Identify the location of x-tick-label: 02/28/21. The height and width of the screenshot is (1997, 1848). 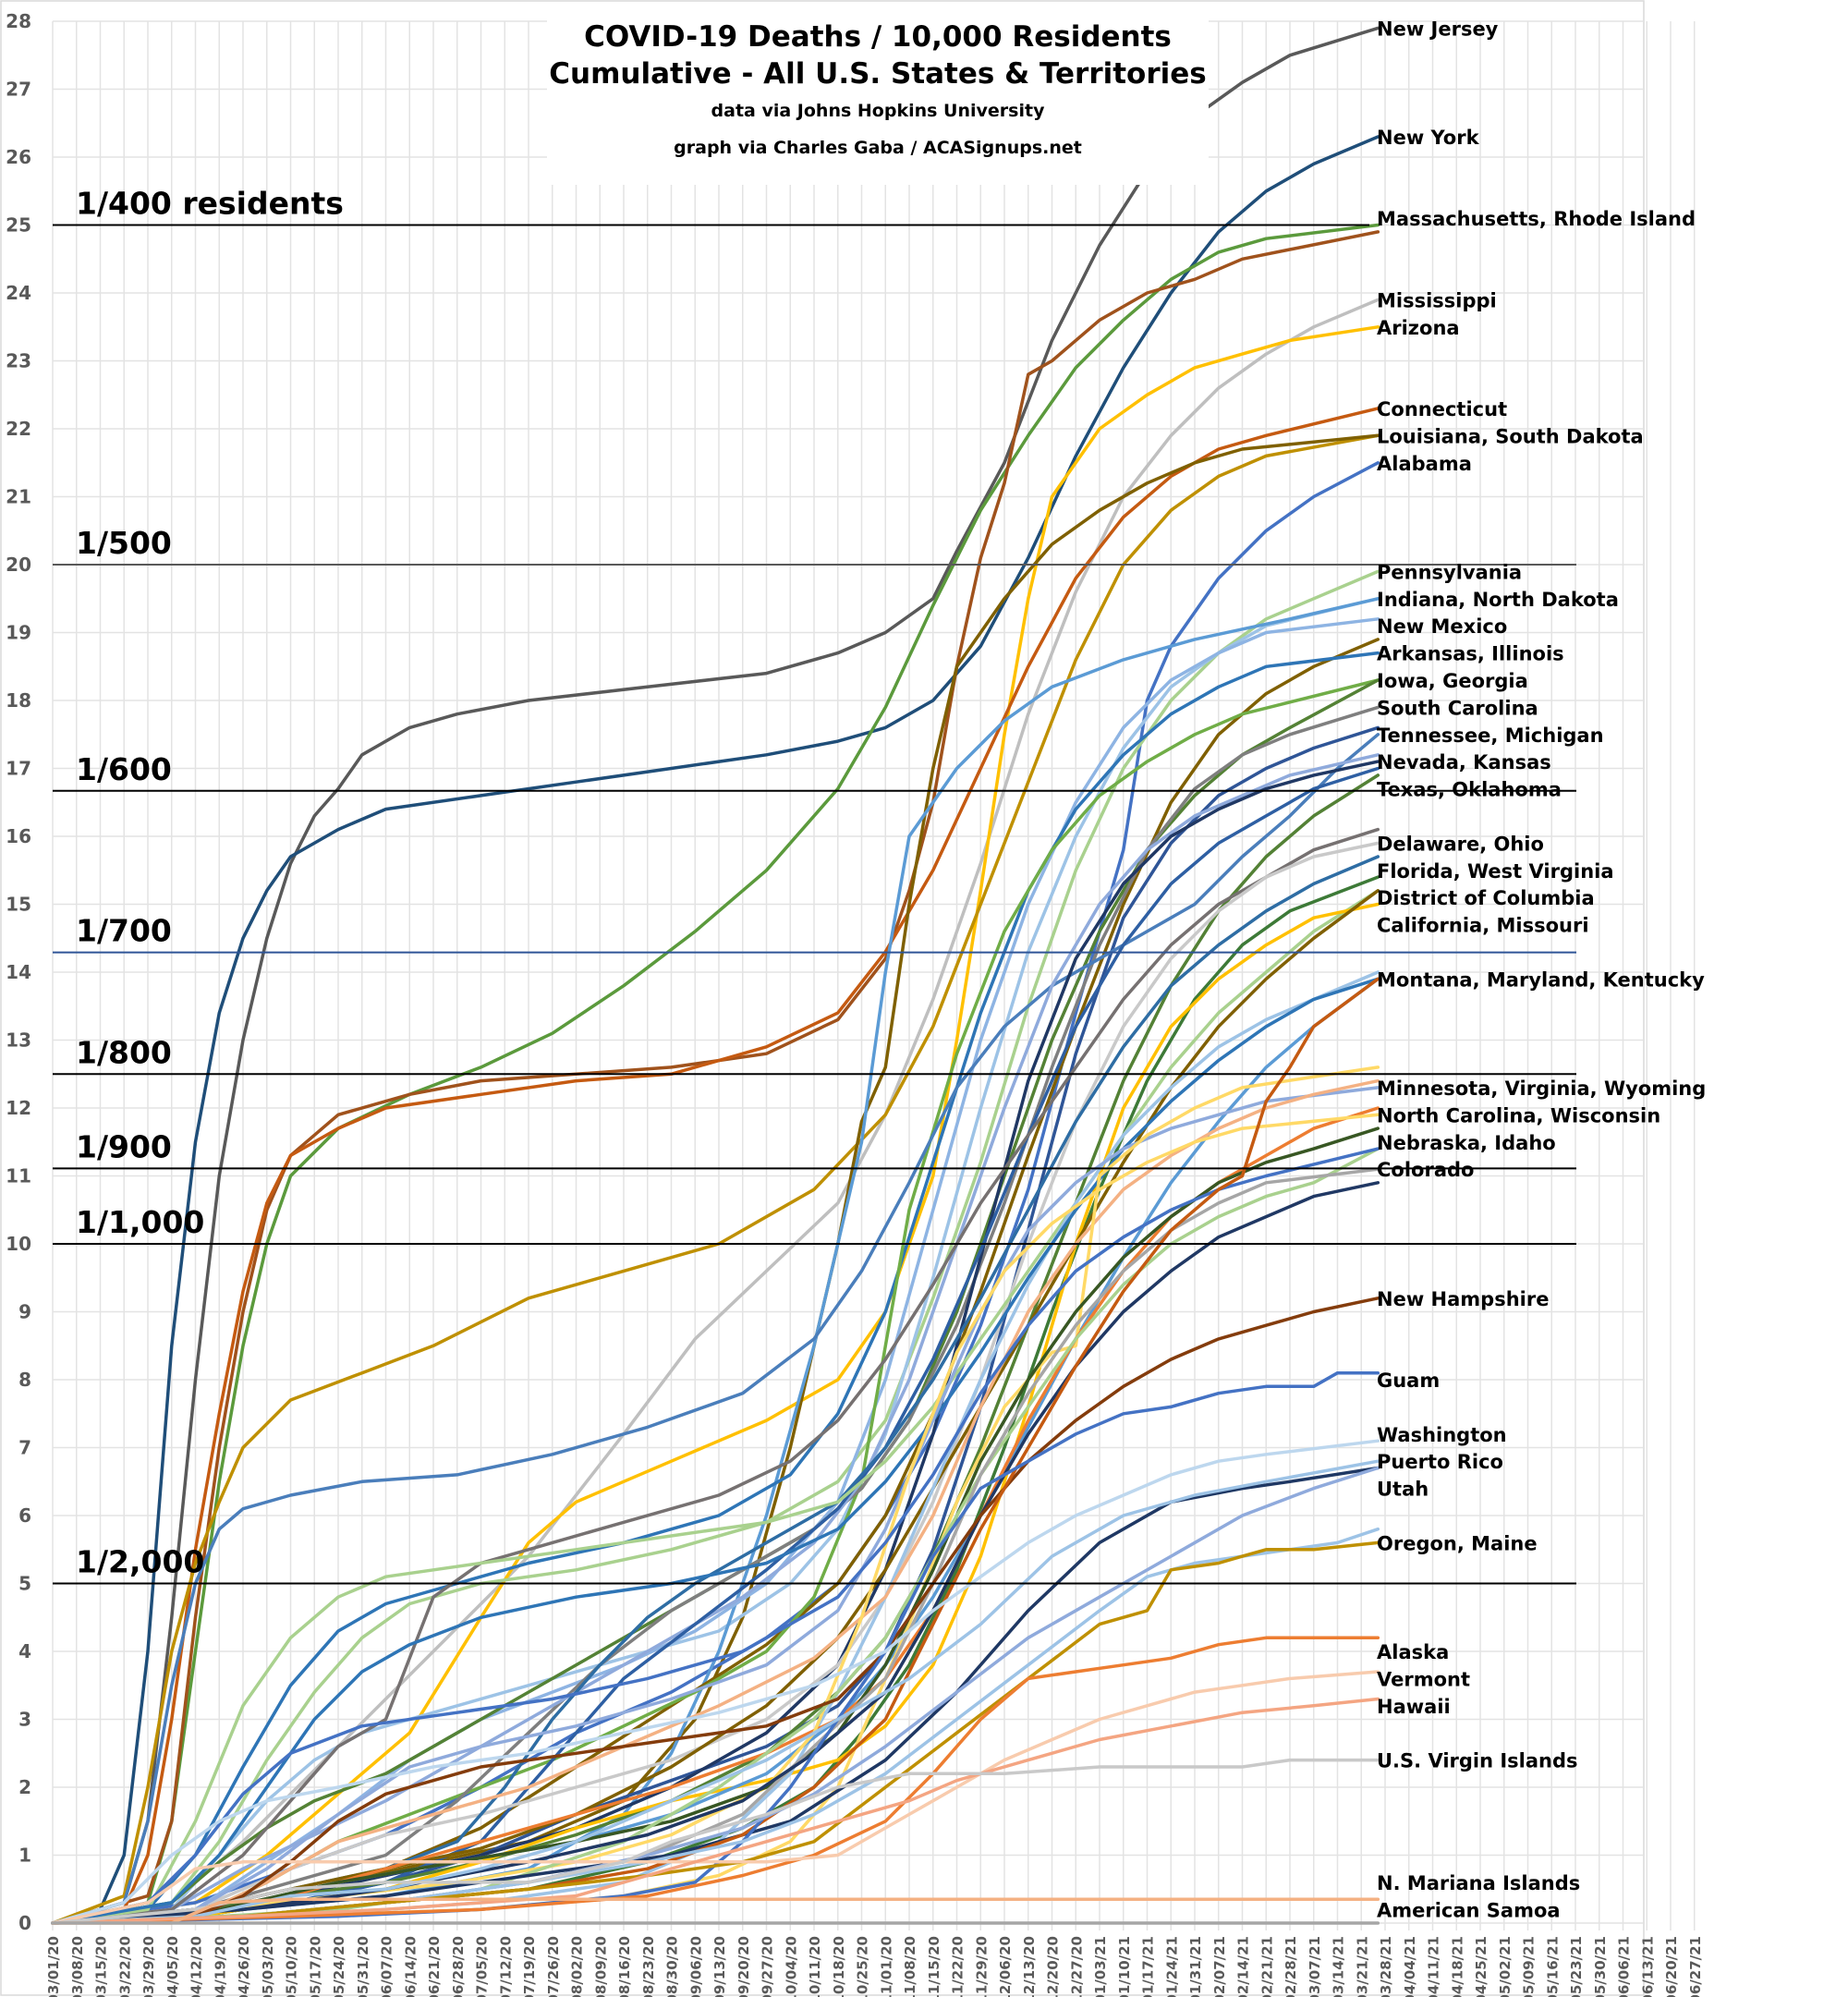
(1291, 1966).